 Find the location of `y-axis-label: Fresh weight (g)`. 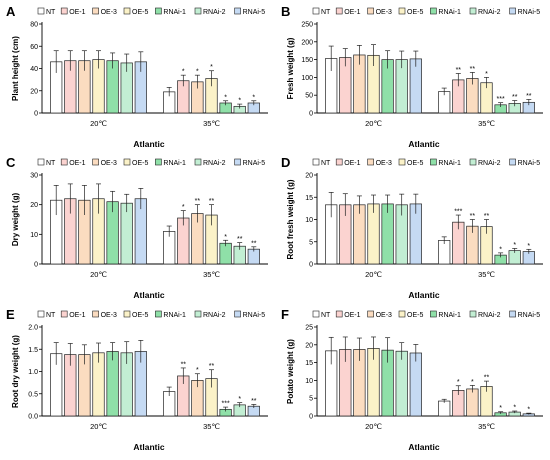

y-axis-label: Fresh weight (g) is located at coordinates (290, 68).